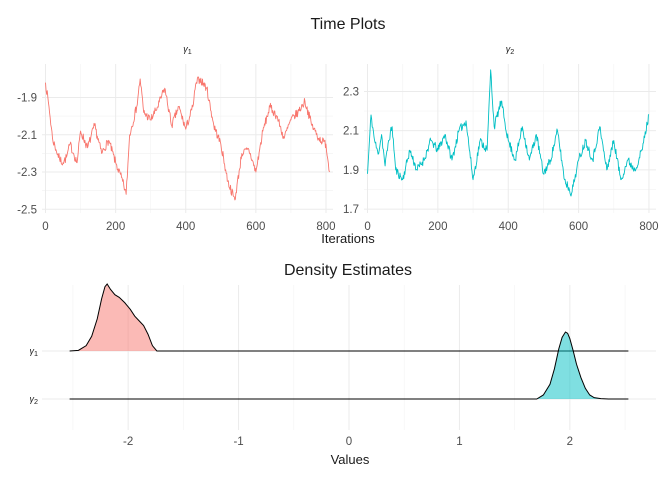 This screenshot has height=480, width=672. I want to click on y-tick-label: -2.3, so click(27, 173).